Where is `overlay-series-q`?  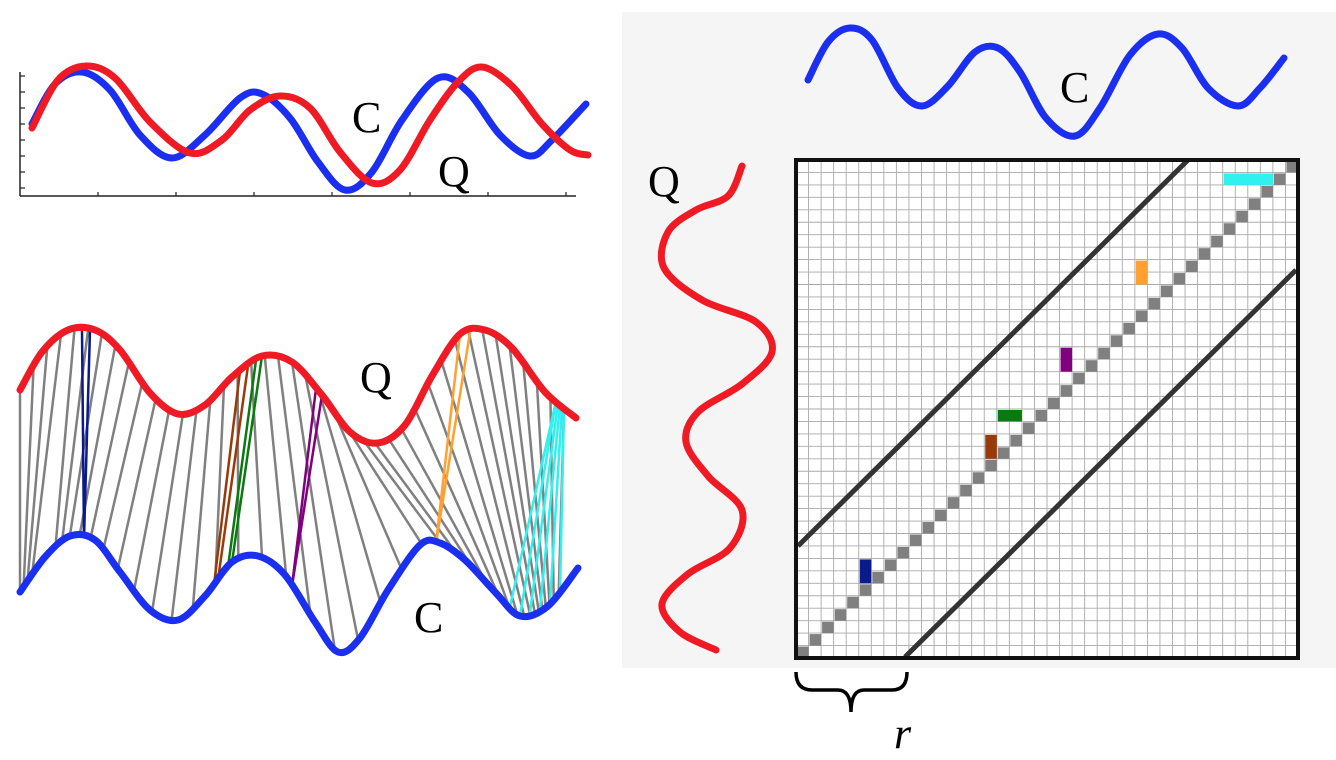 overlay-series-q is located at coordinates (310, 125).